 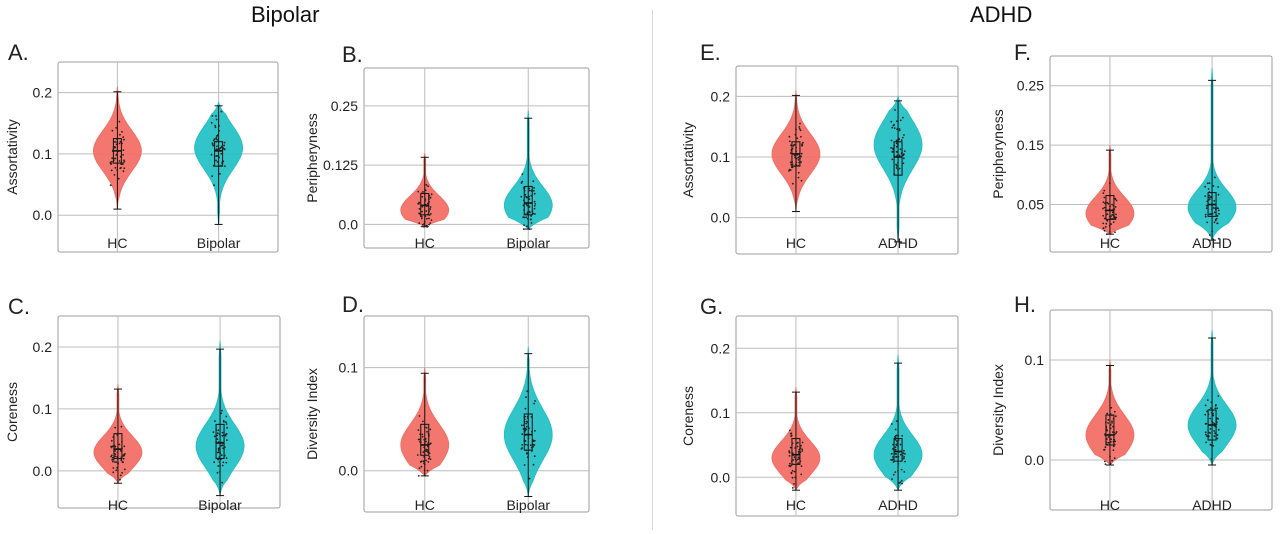 I want to click on y-tick-label: 0.15, so click(x=1030, y=145).